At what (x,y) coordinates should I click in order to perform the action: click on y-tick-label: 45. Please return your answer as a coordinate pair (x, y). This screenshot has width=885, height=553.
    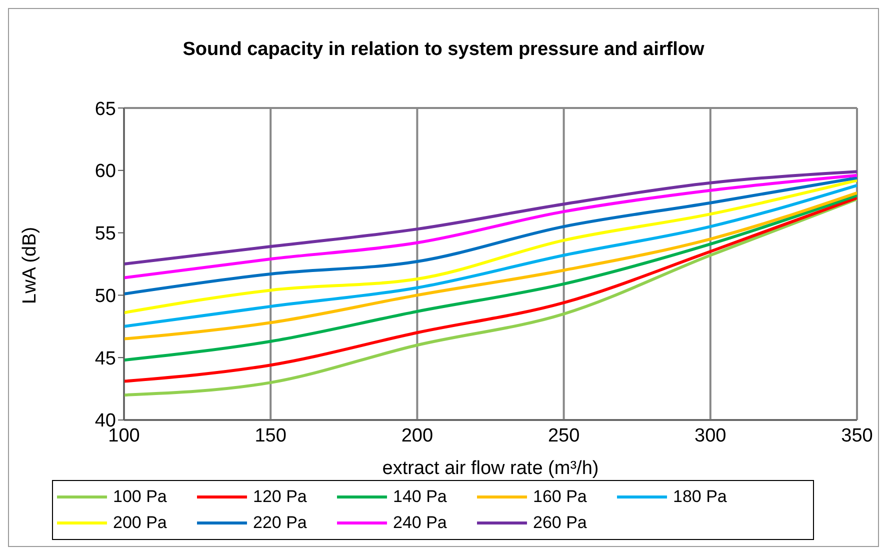
    Looking at the image, I should click on (105, 359).